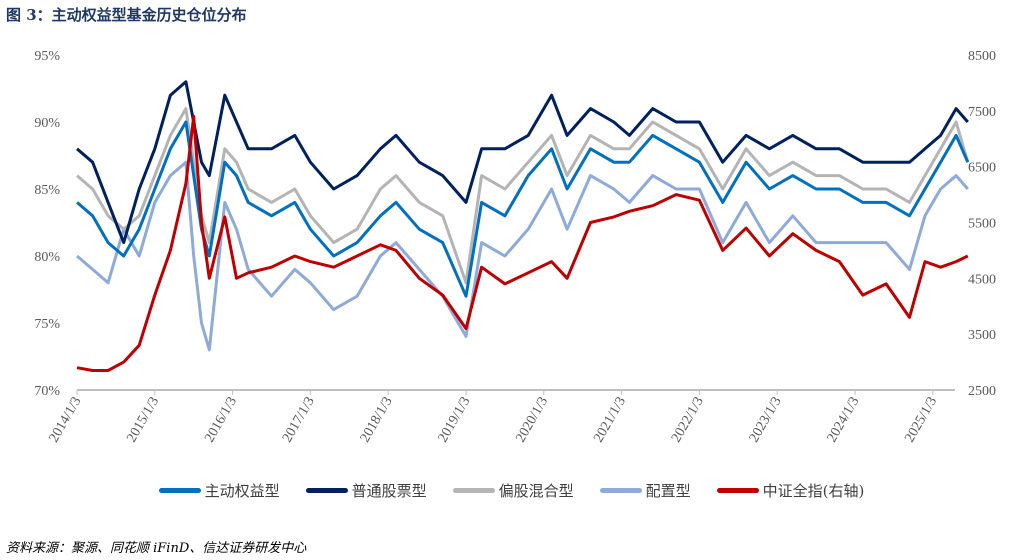  Describe the element at coordinates (610, 420) in the screenshot. I see `x-tick-label: 2021/1/3` at that location.